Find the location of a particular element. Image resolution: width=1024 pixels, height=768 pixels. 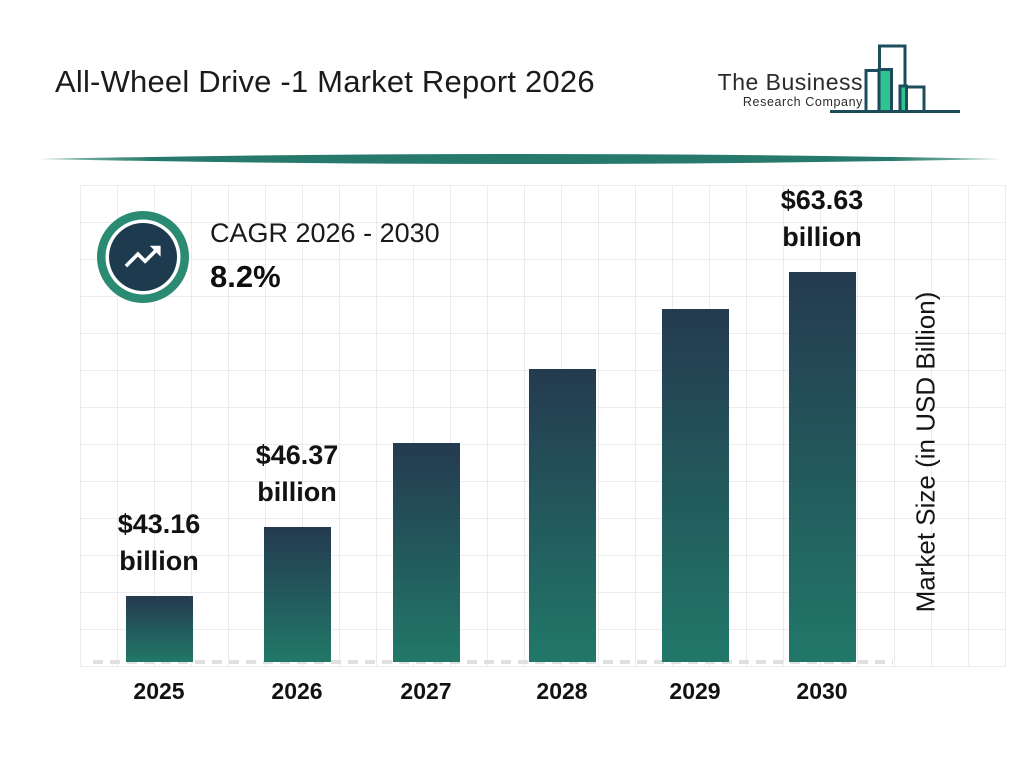

cagr-value: 8.2% is located at coordinates (245, 276).